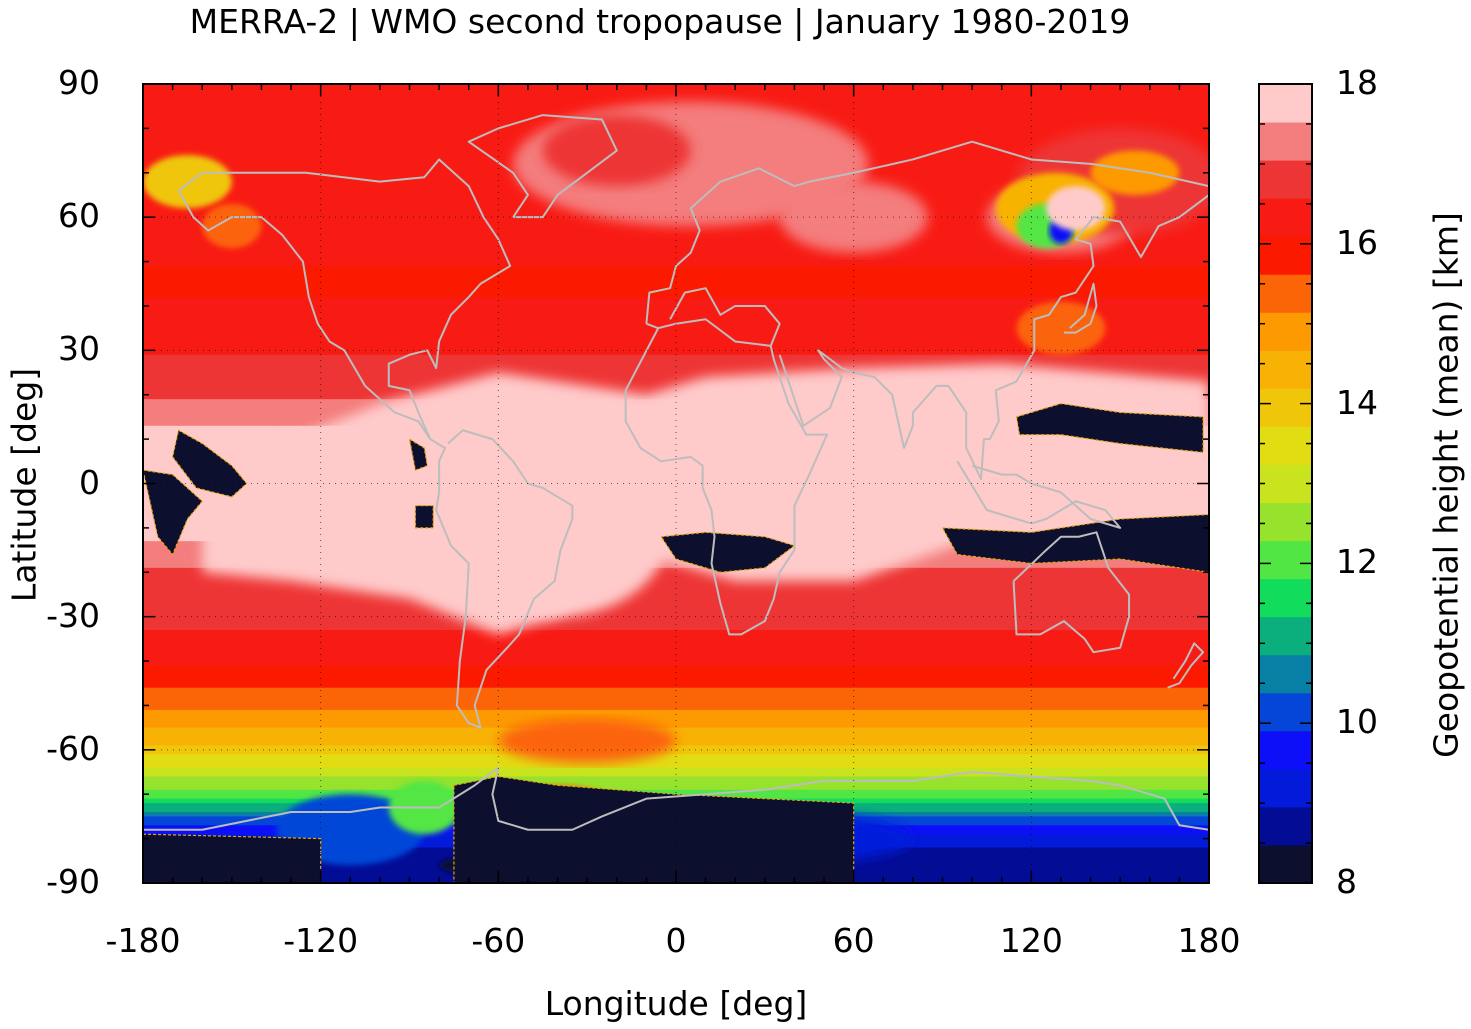 This screenshot has width=1471, height=1029. What do you see at coordinates (1080, 308) in the screenshot?
I see `coast-japan` at bounding box center [1080, 308].